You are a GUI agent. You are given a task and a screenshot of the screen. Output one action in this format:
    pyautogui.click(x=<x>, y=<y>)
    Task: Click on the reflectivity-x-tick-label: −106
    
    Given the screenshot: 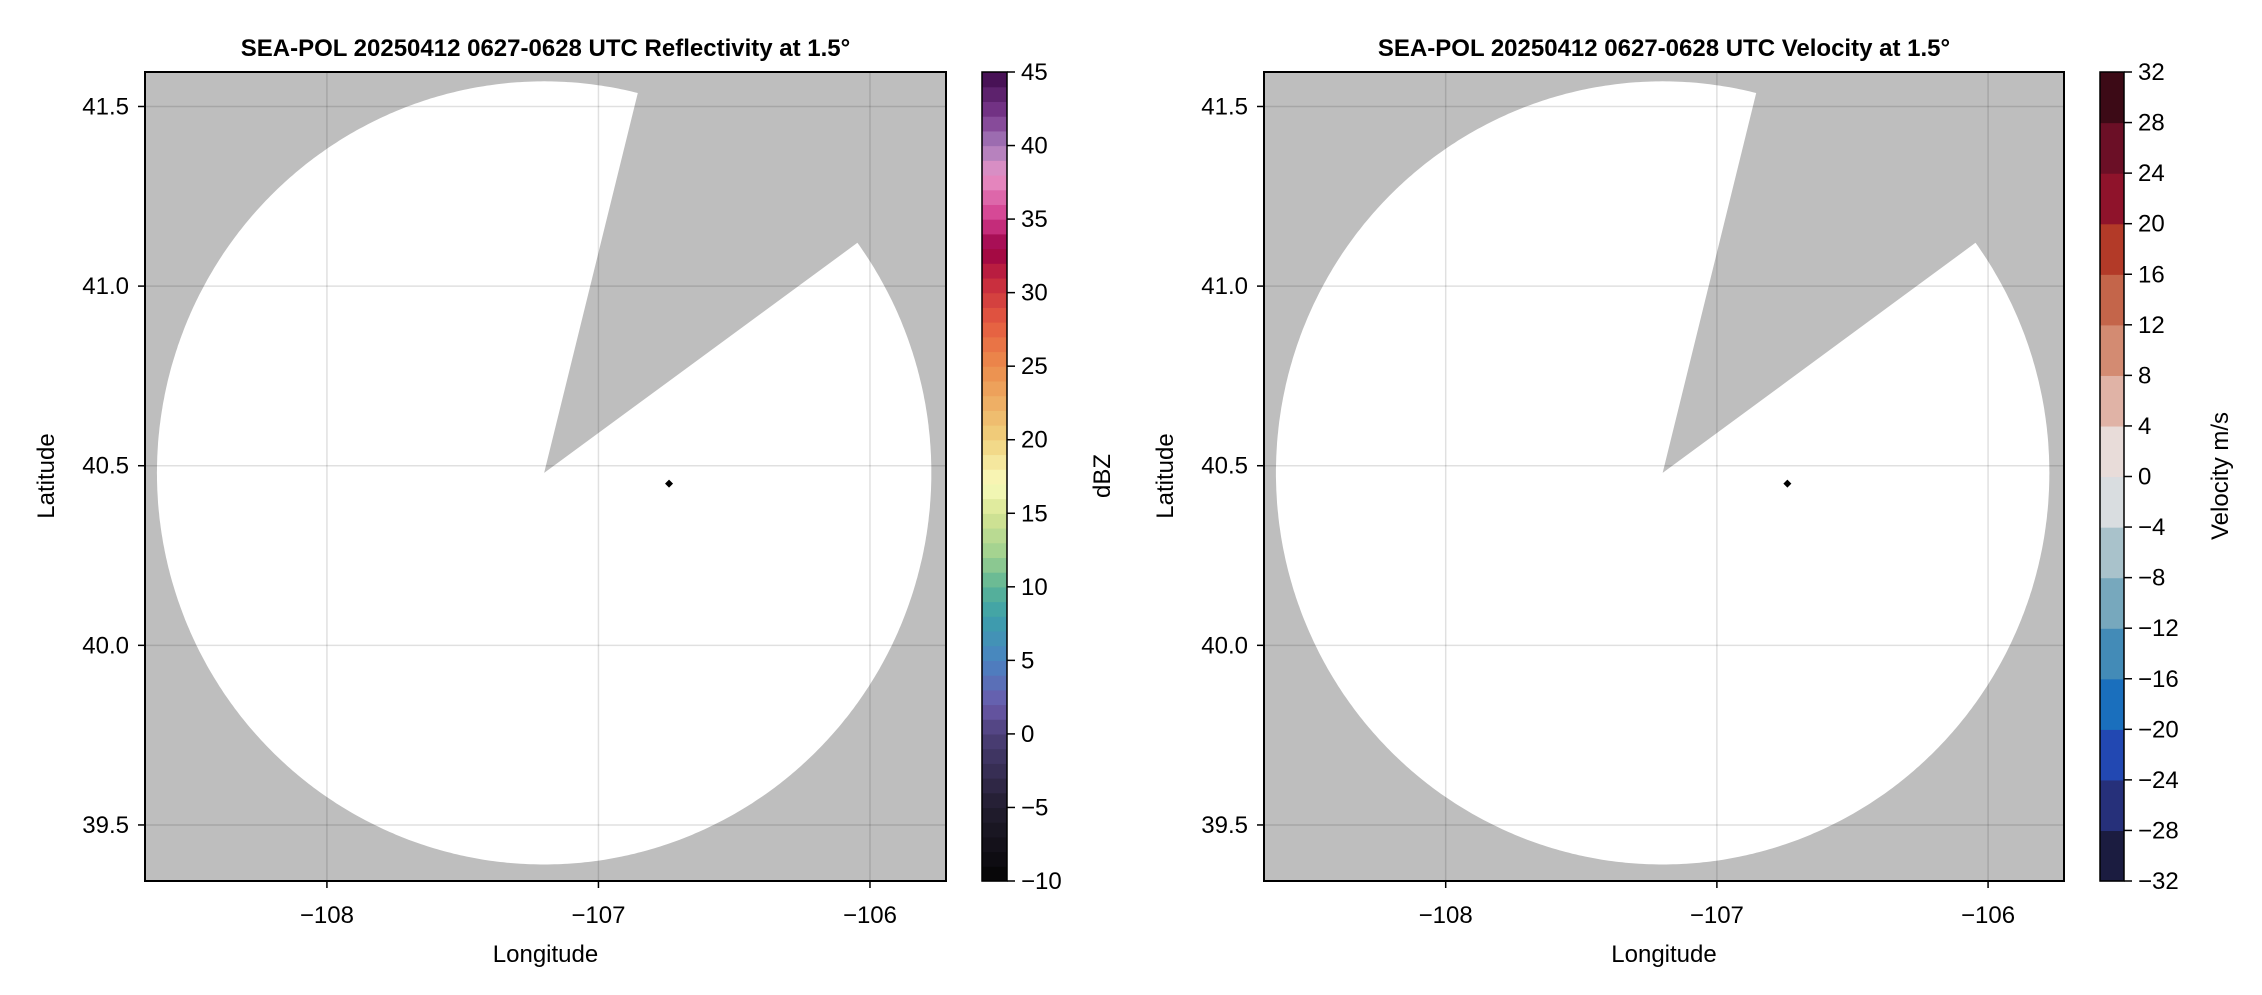 What is the action you would take?
    pyautogui.click(x=870, y=915)
    